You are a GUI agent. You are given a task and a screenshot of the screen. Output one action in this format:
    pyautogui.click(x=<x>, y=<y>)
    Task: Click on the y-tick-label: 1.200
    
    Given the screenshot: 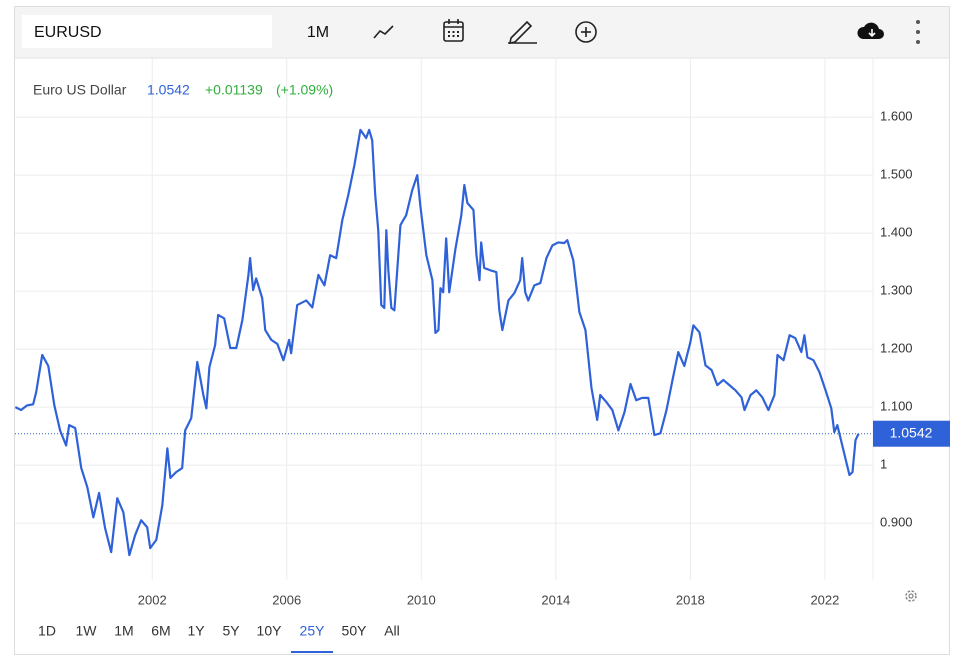 What is the action you would take?
    pyautogui.click(x=896, y=348)
    